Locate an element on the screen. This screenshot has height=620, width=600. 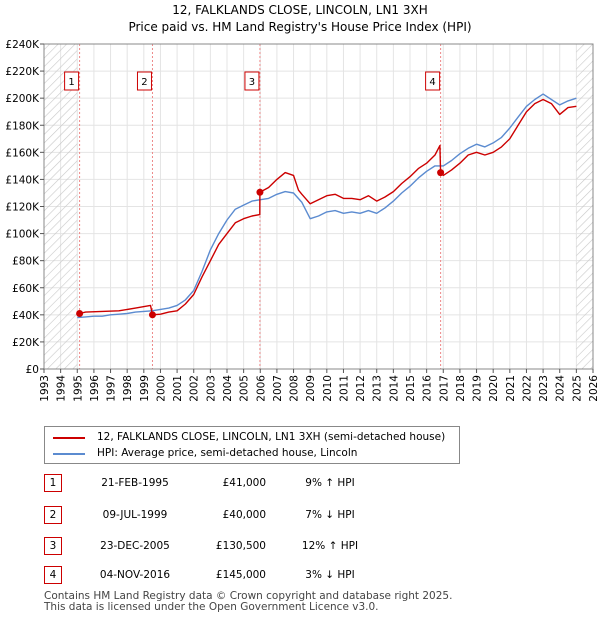
y-tick-label: £0 is located at coordinates (32, 370).